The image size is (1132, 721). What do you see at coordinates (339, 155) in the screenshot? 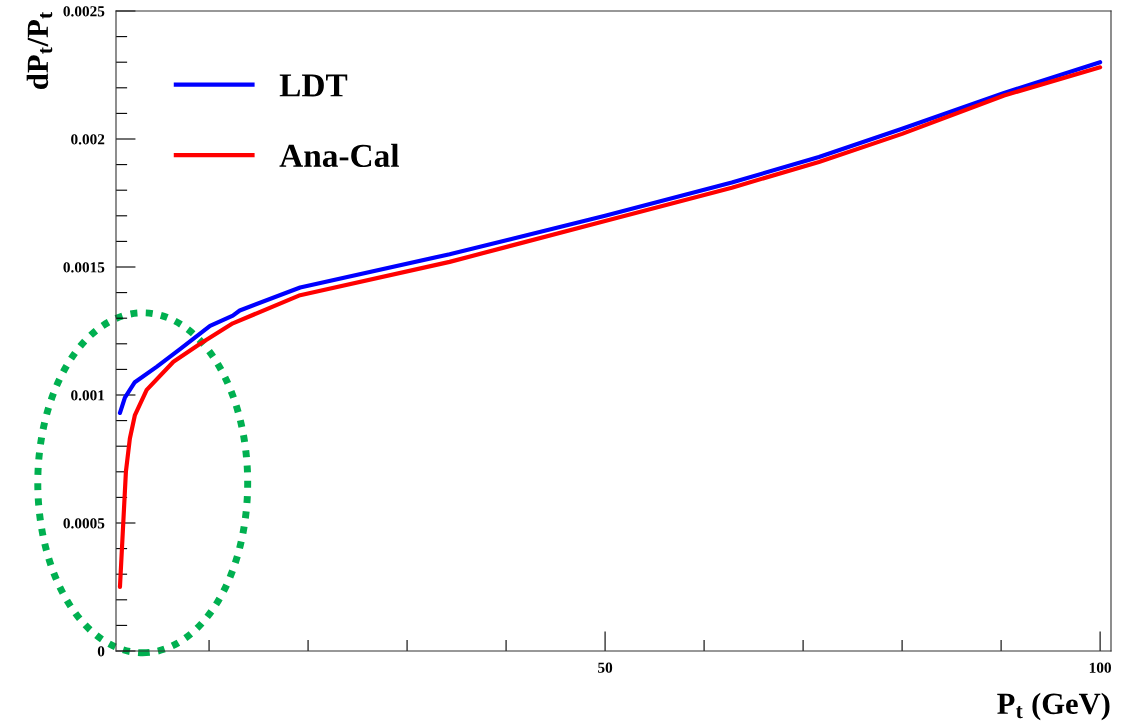
I see `legend-label: Ana-Cal` at bounding box center [339, 155].